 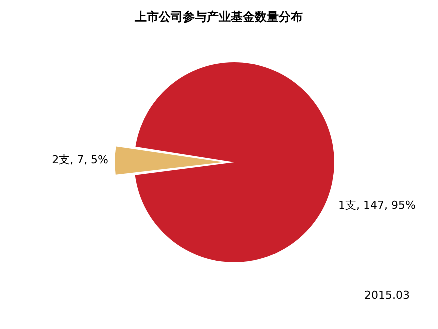 What do you see at coordinates (80, 160) in the screenshot?
I see `slice-label: 2支, 7, 5%` at bounding box center [80, 160].